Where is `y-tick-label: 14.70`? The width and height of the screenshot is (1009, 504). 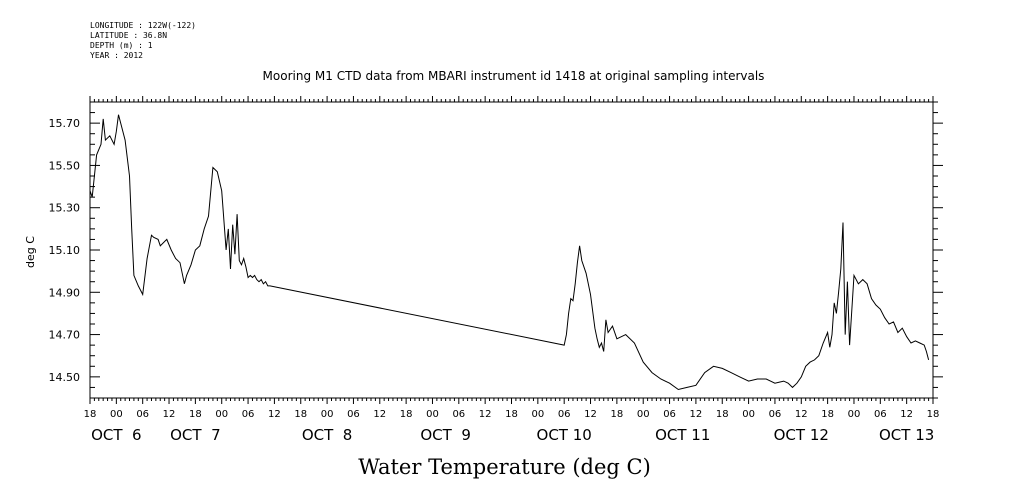
y-tick-label: 14.70 is located at coordinates (65, 335).